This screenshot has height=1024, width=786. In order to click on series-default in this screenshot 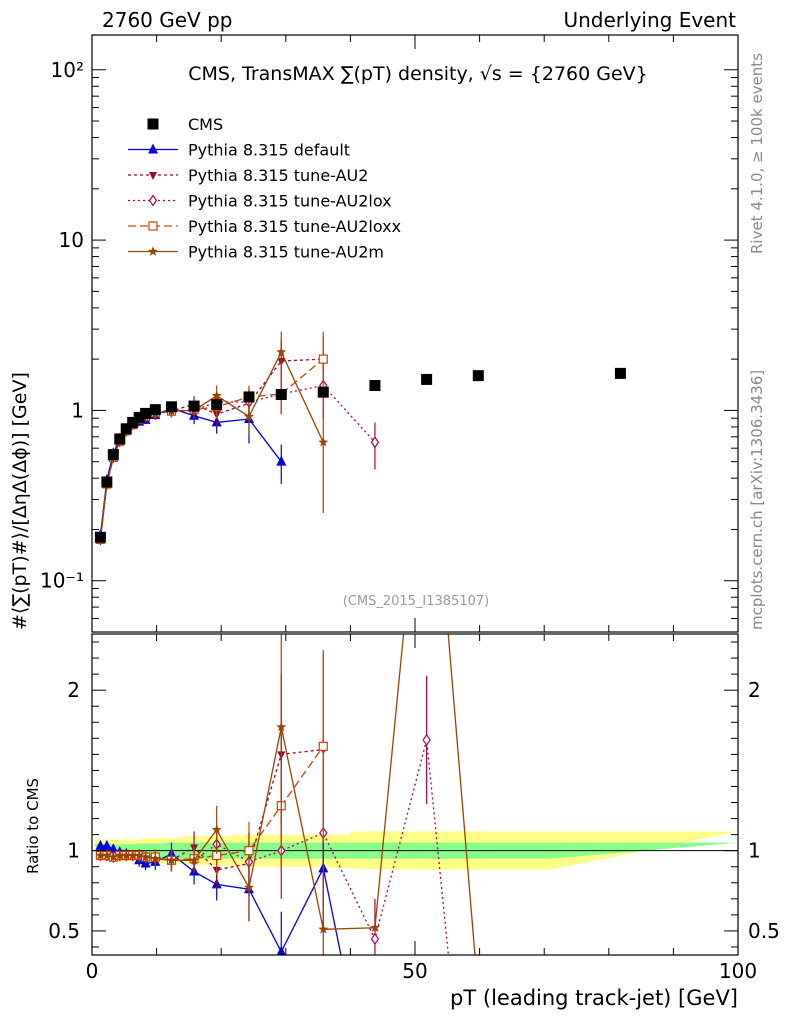, I will do `click(191, 470)`.